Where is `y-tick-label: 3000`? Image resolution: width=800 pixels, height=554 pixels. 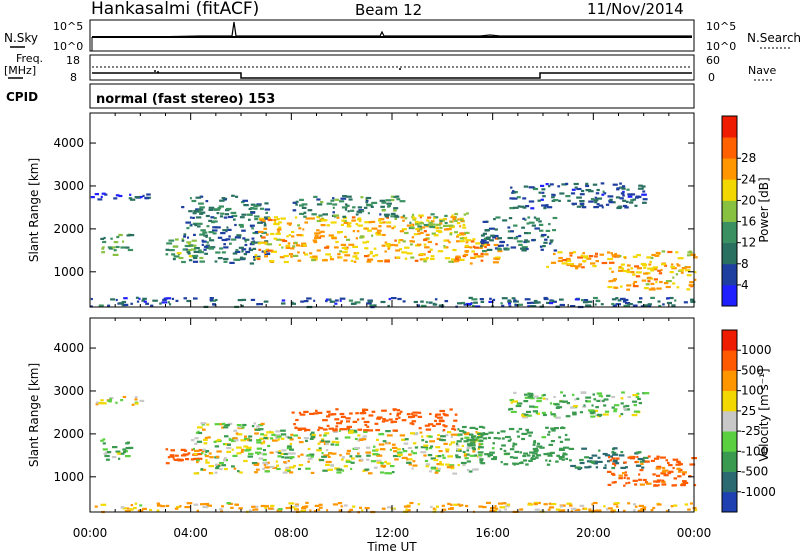
y-tick-label: 3000 is located at coordinates (68, 186).